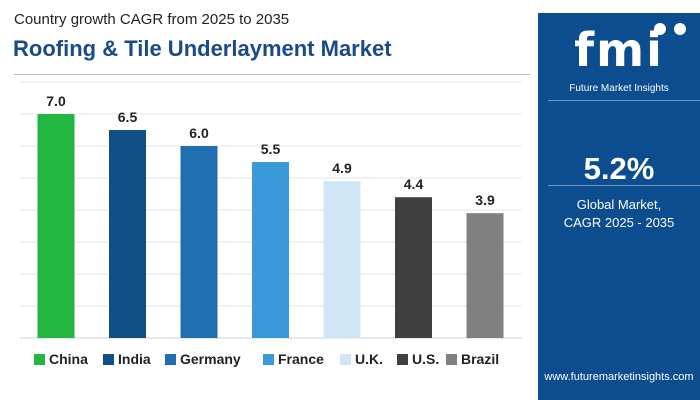 The width and height of the screenshot is (700, 400). What do you see at coordinates (369, 359) in the screenshot?
I see `legend-label: U.K.` at bounding box center [369, 359].